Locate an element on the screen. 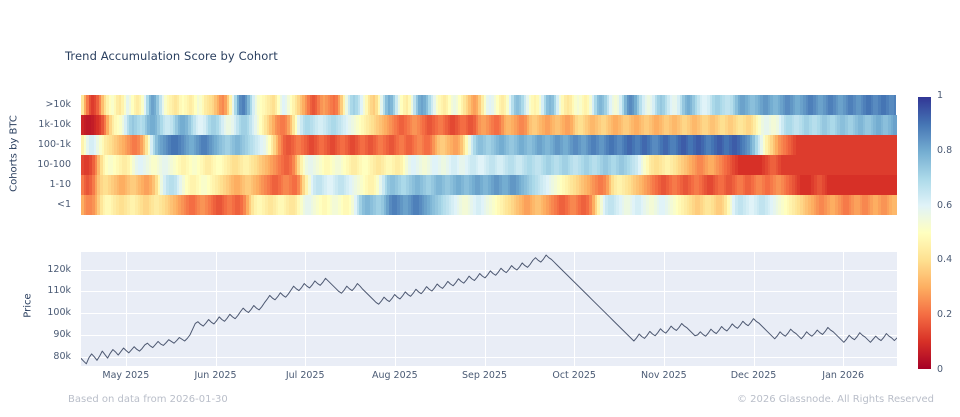  heatmap-row->10k is located at coordinates (489, 105).